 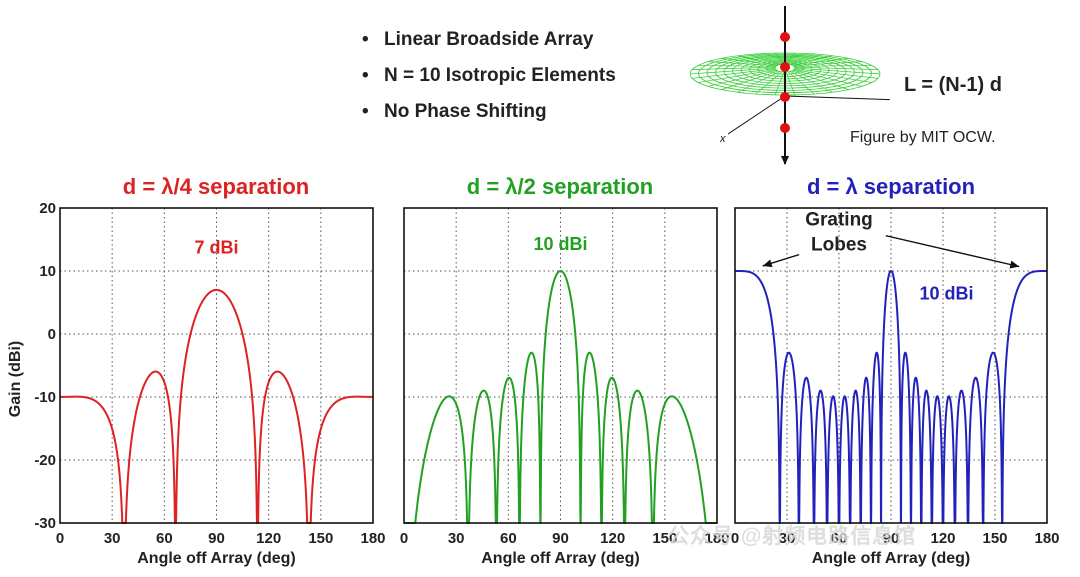 I want to click on watermark: 公众号 @射频电路信息馆, so click(x=792, y=536).